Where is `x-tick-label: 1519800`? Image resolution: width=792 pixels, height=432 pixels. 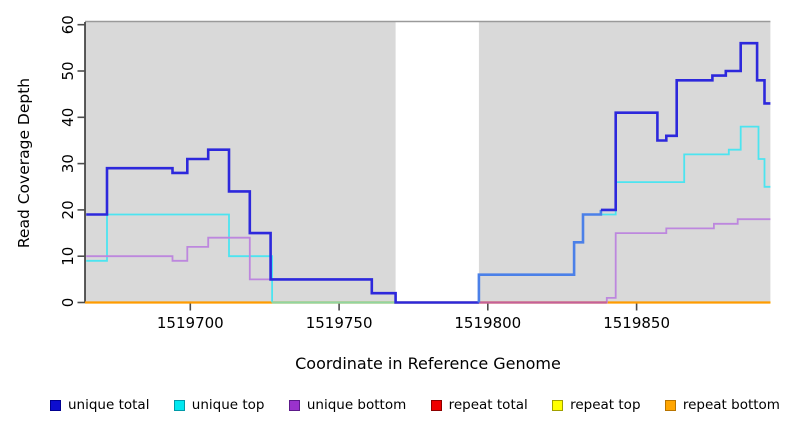 x-tick-label: 1519800 is located at coordinates (487, 323).